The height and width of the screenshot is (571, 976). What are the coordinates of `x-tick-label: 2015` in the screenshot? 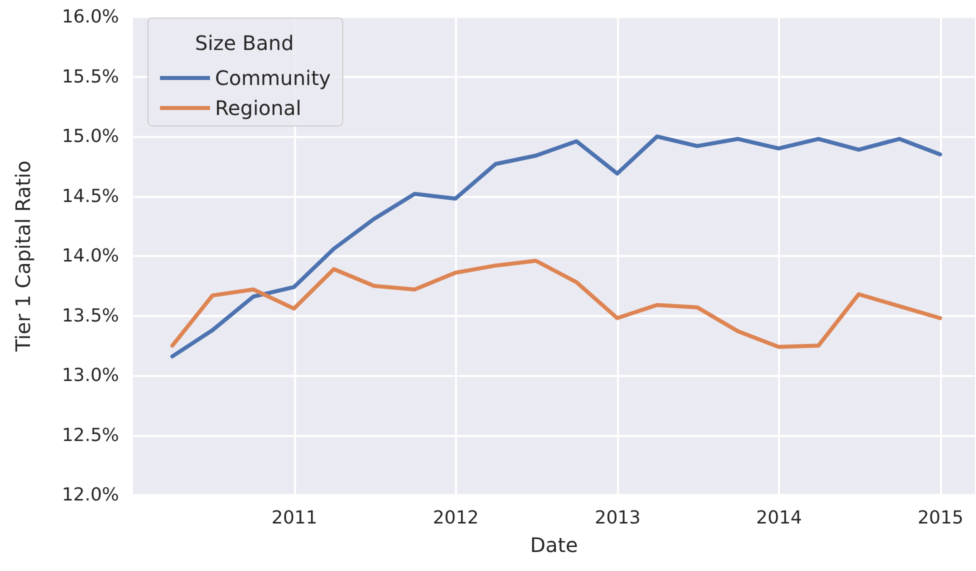 It's located at (941, 518).